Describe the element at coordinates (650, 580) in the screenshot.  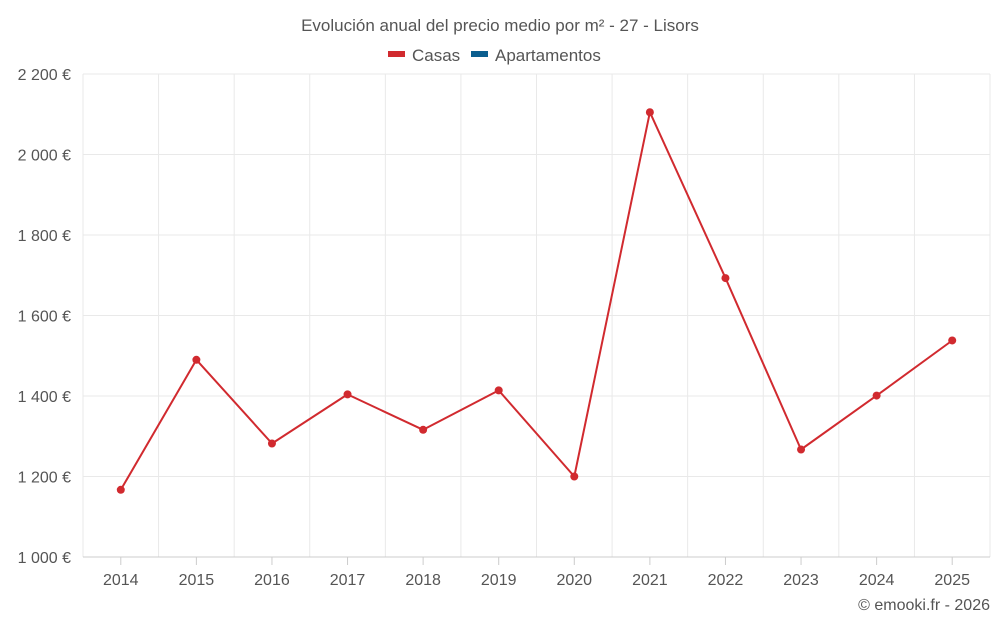
I see `x-tick-label: 2021` at that location.